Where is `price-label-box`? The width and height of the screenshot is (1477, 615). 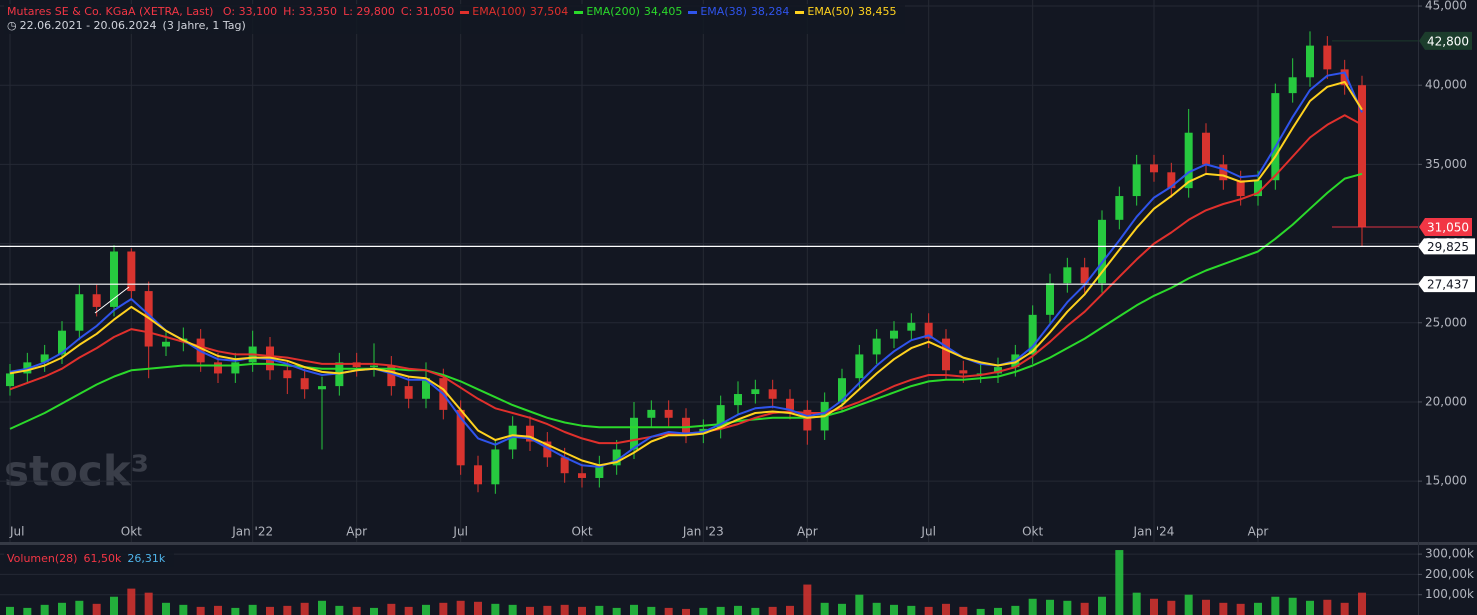
price-label-box is located at coordinates (1446, 246).